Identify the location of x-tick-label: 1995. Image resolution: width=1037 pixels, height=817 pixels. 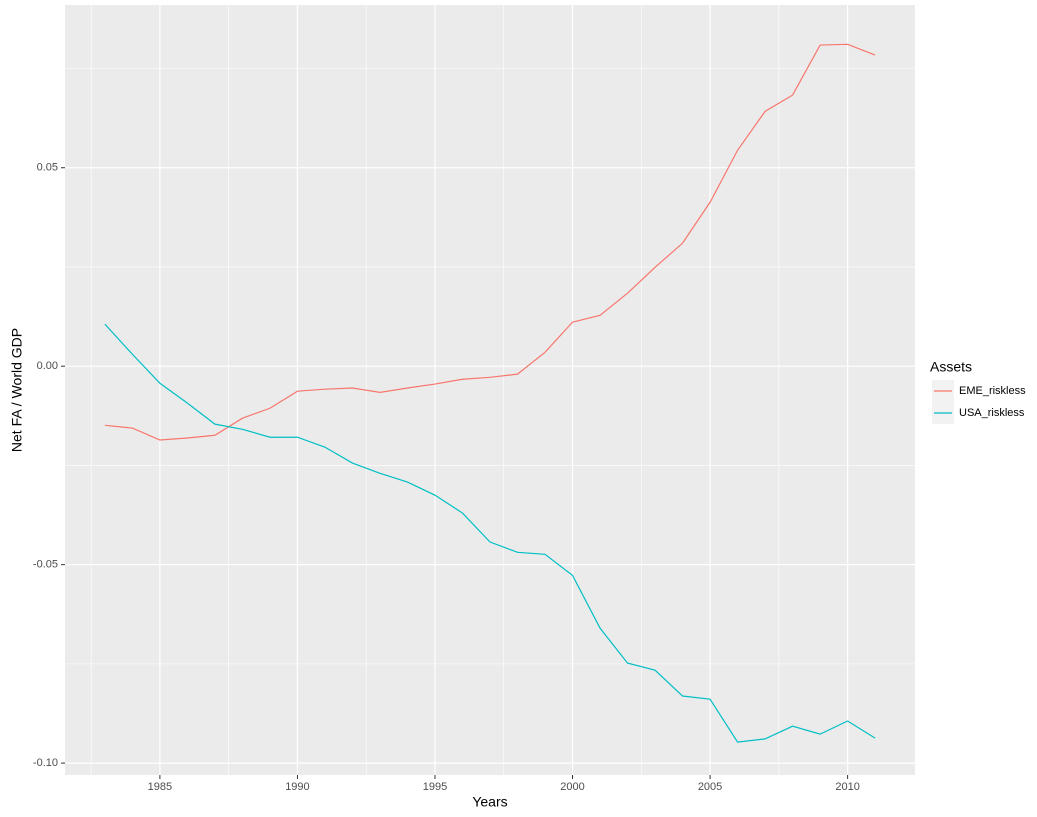
(435, 787).